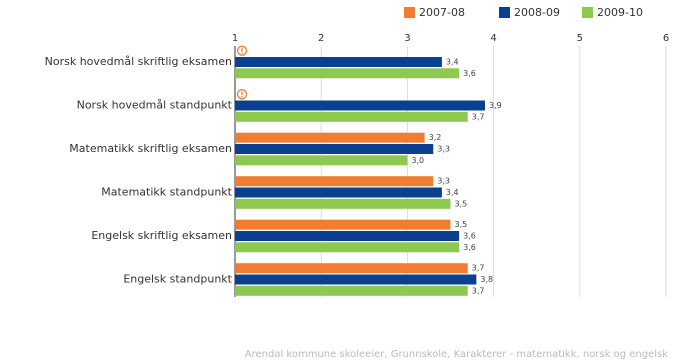 The height and width of the screenshot is (362, 695). I want to click on legend-label: 2008-09, so click(537, 12).